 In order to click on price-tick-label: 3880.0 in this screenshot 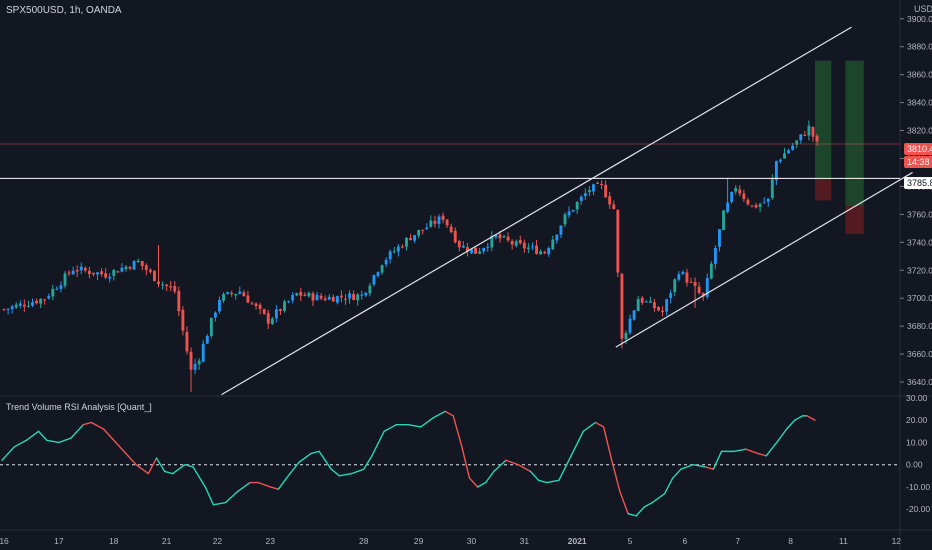, I will do `click(919, 47)`.